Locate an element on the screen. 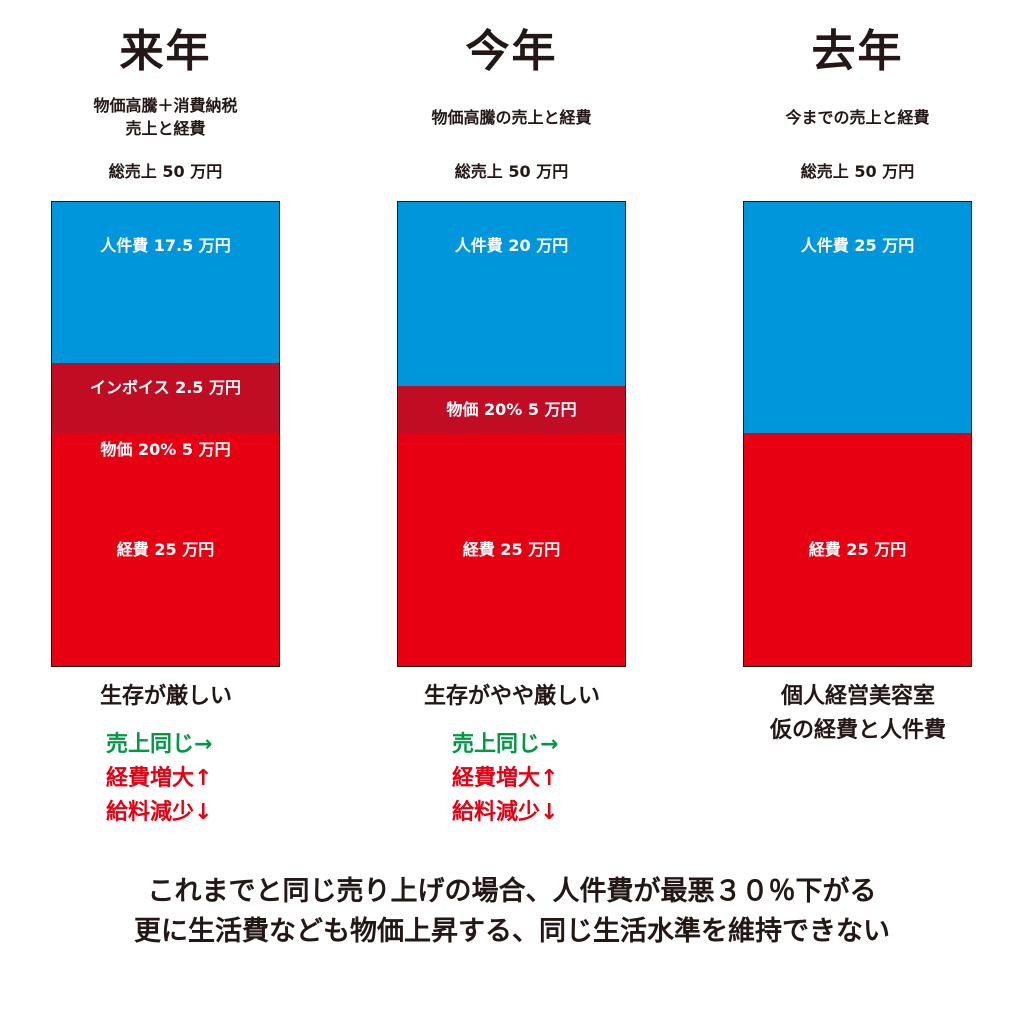 The width and height of the screenshot is (1024, 1024). bar-segment: 人件費 20 万円 is located at coordinates (511, 294).